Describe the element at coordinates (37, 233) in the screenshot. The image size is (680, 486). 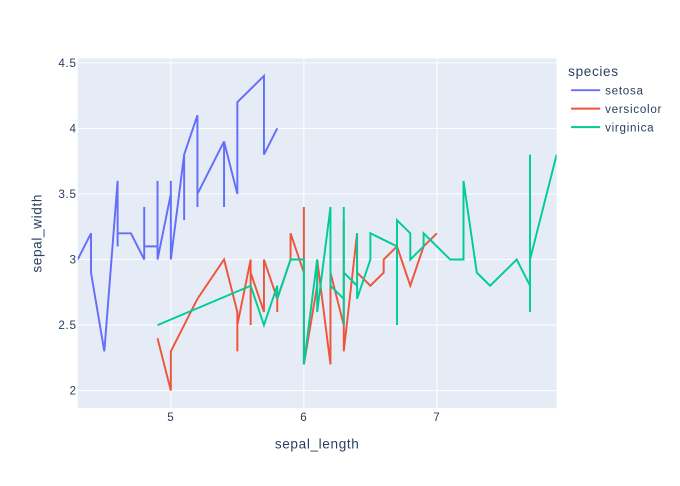
I see `svg-text: sepal_width` at that location.